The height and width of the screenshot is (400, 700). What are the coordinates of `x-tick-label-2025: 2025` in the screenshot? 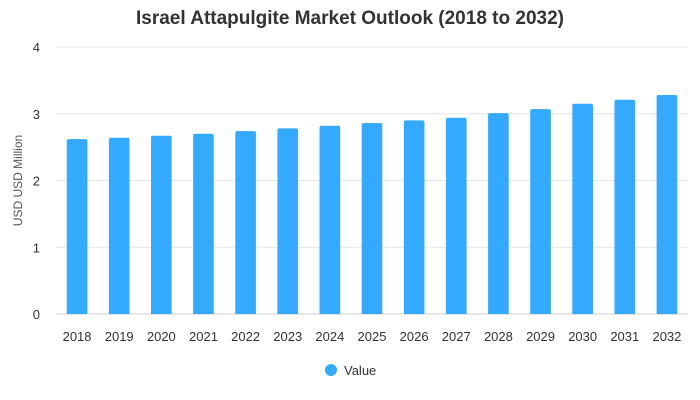 It's located at (372, 336).